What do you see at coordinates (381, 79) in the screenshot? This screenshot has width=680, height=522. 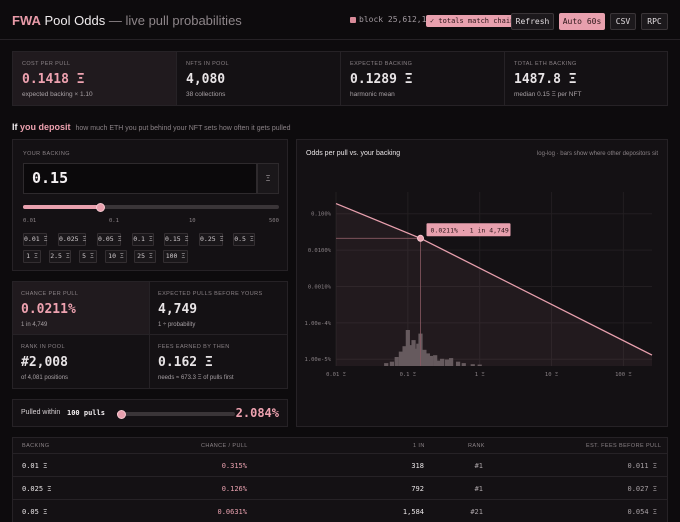 I see `stat-value: 0.1289 Ξ` at bounding box center [381, 79].